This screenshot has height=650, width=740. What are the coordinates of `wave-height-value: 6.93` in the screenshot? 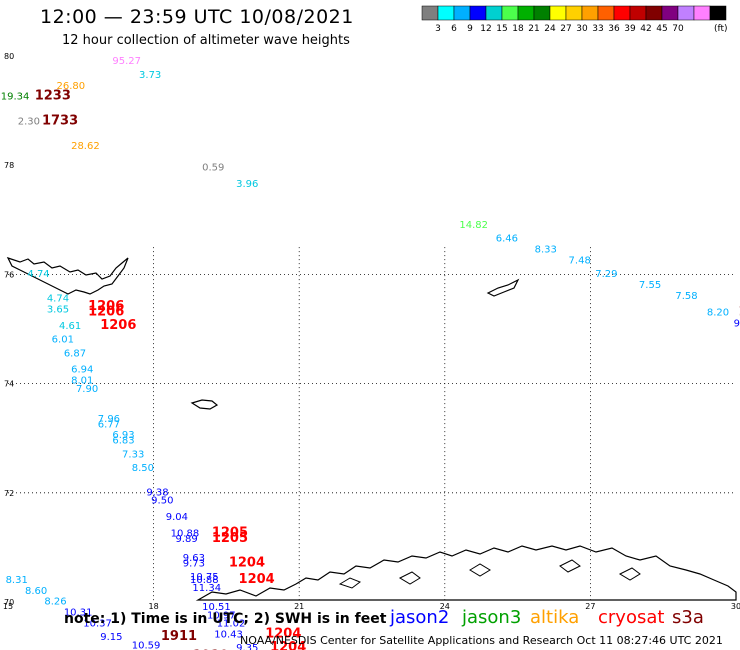 It's located at (123, 435).